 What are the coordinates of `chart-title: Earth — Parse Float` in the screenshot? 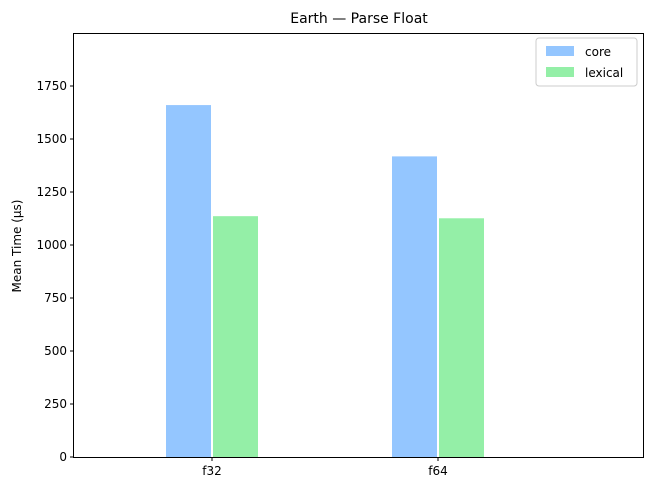 It's located at (359, 19).